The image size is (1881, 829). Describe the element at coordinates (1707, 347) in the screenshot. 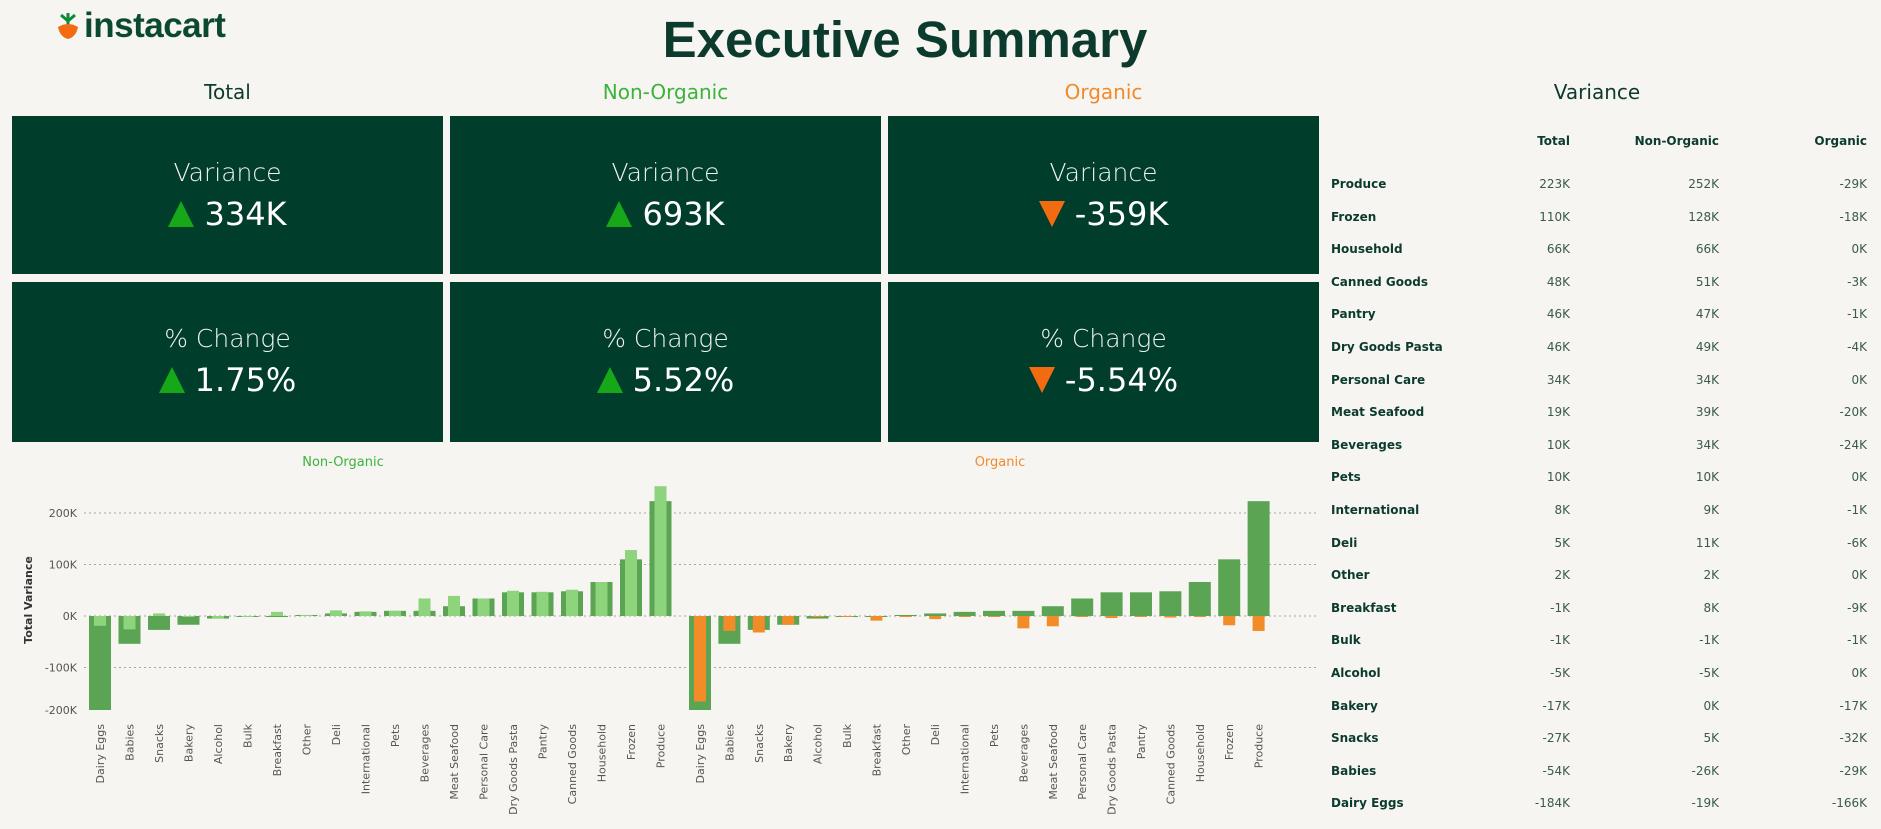

I see `table-cell-non-organic: 49K` at that location.